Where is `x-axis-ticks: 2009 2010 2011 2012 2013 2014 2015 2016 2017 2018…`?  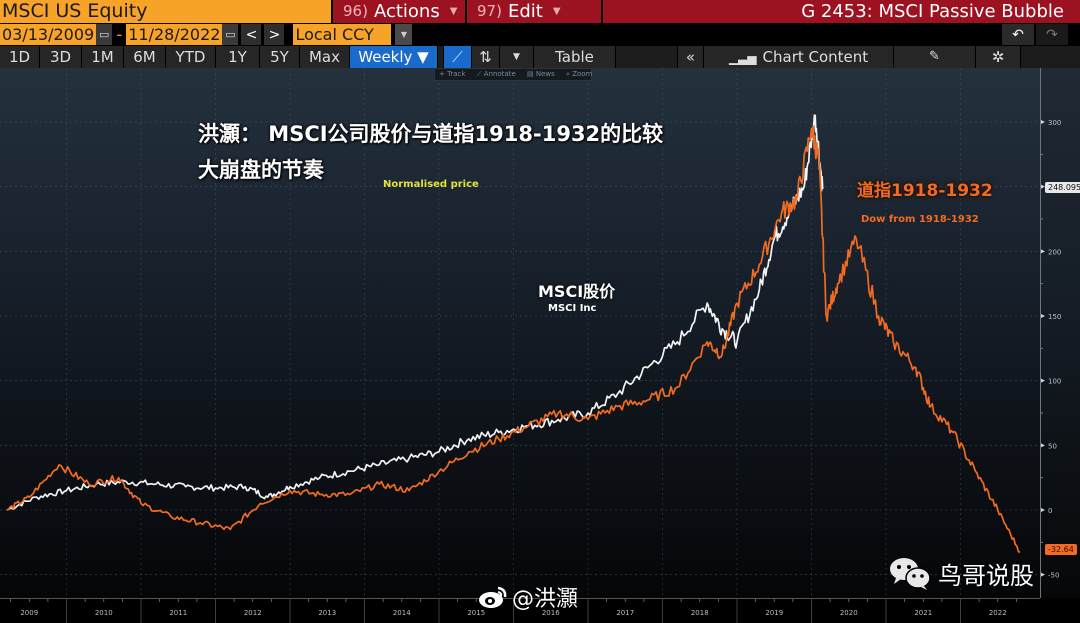
x-axis-ticks: 2009 2010 2011 2012 2013 2014 2015 2016 2017 2018… is located at coordinates (513, 611).